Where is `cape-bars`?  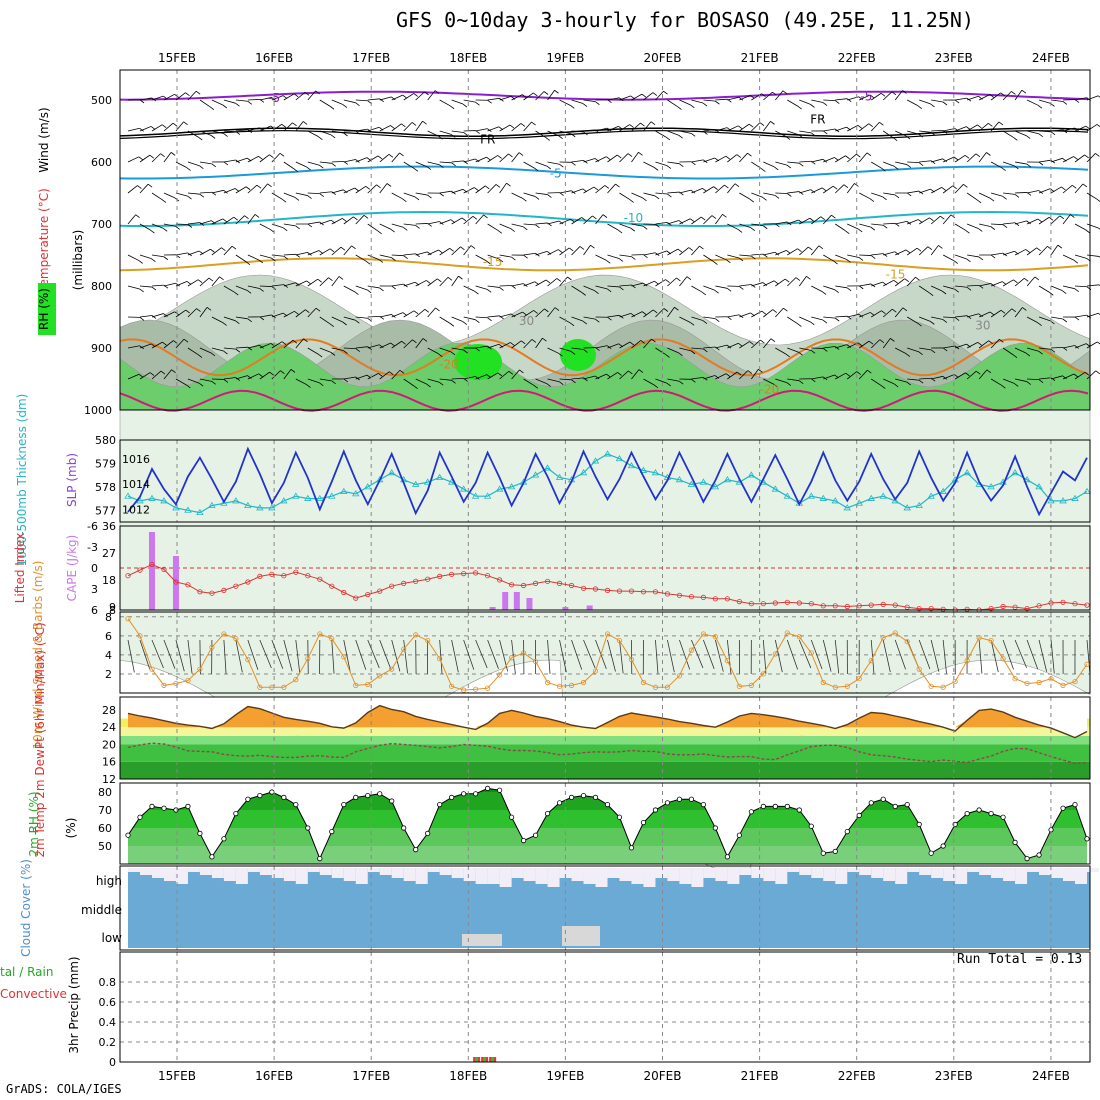 cape-bars is located at coordinates (370, 571).